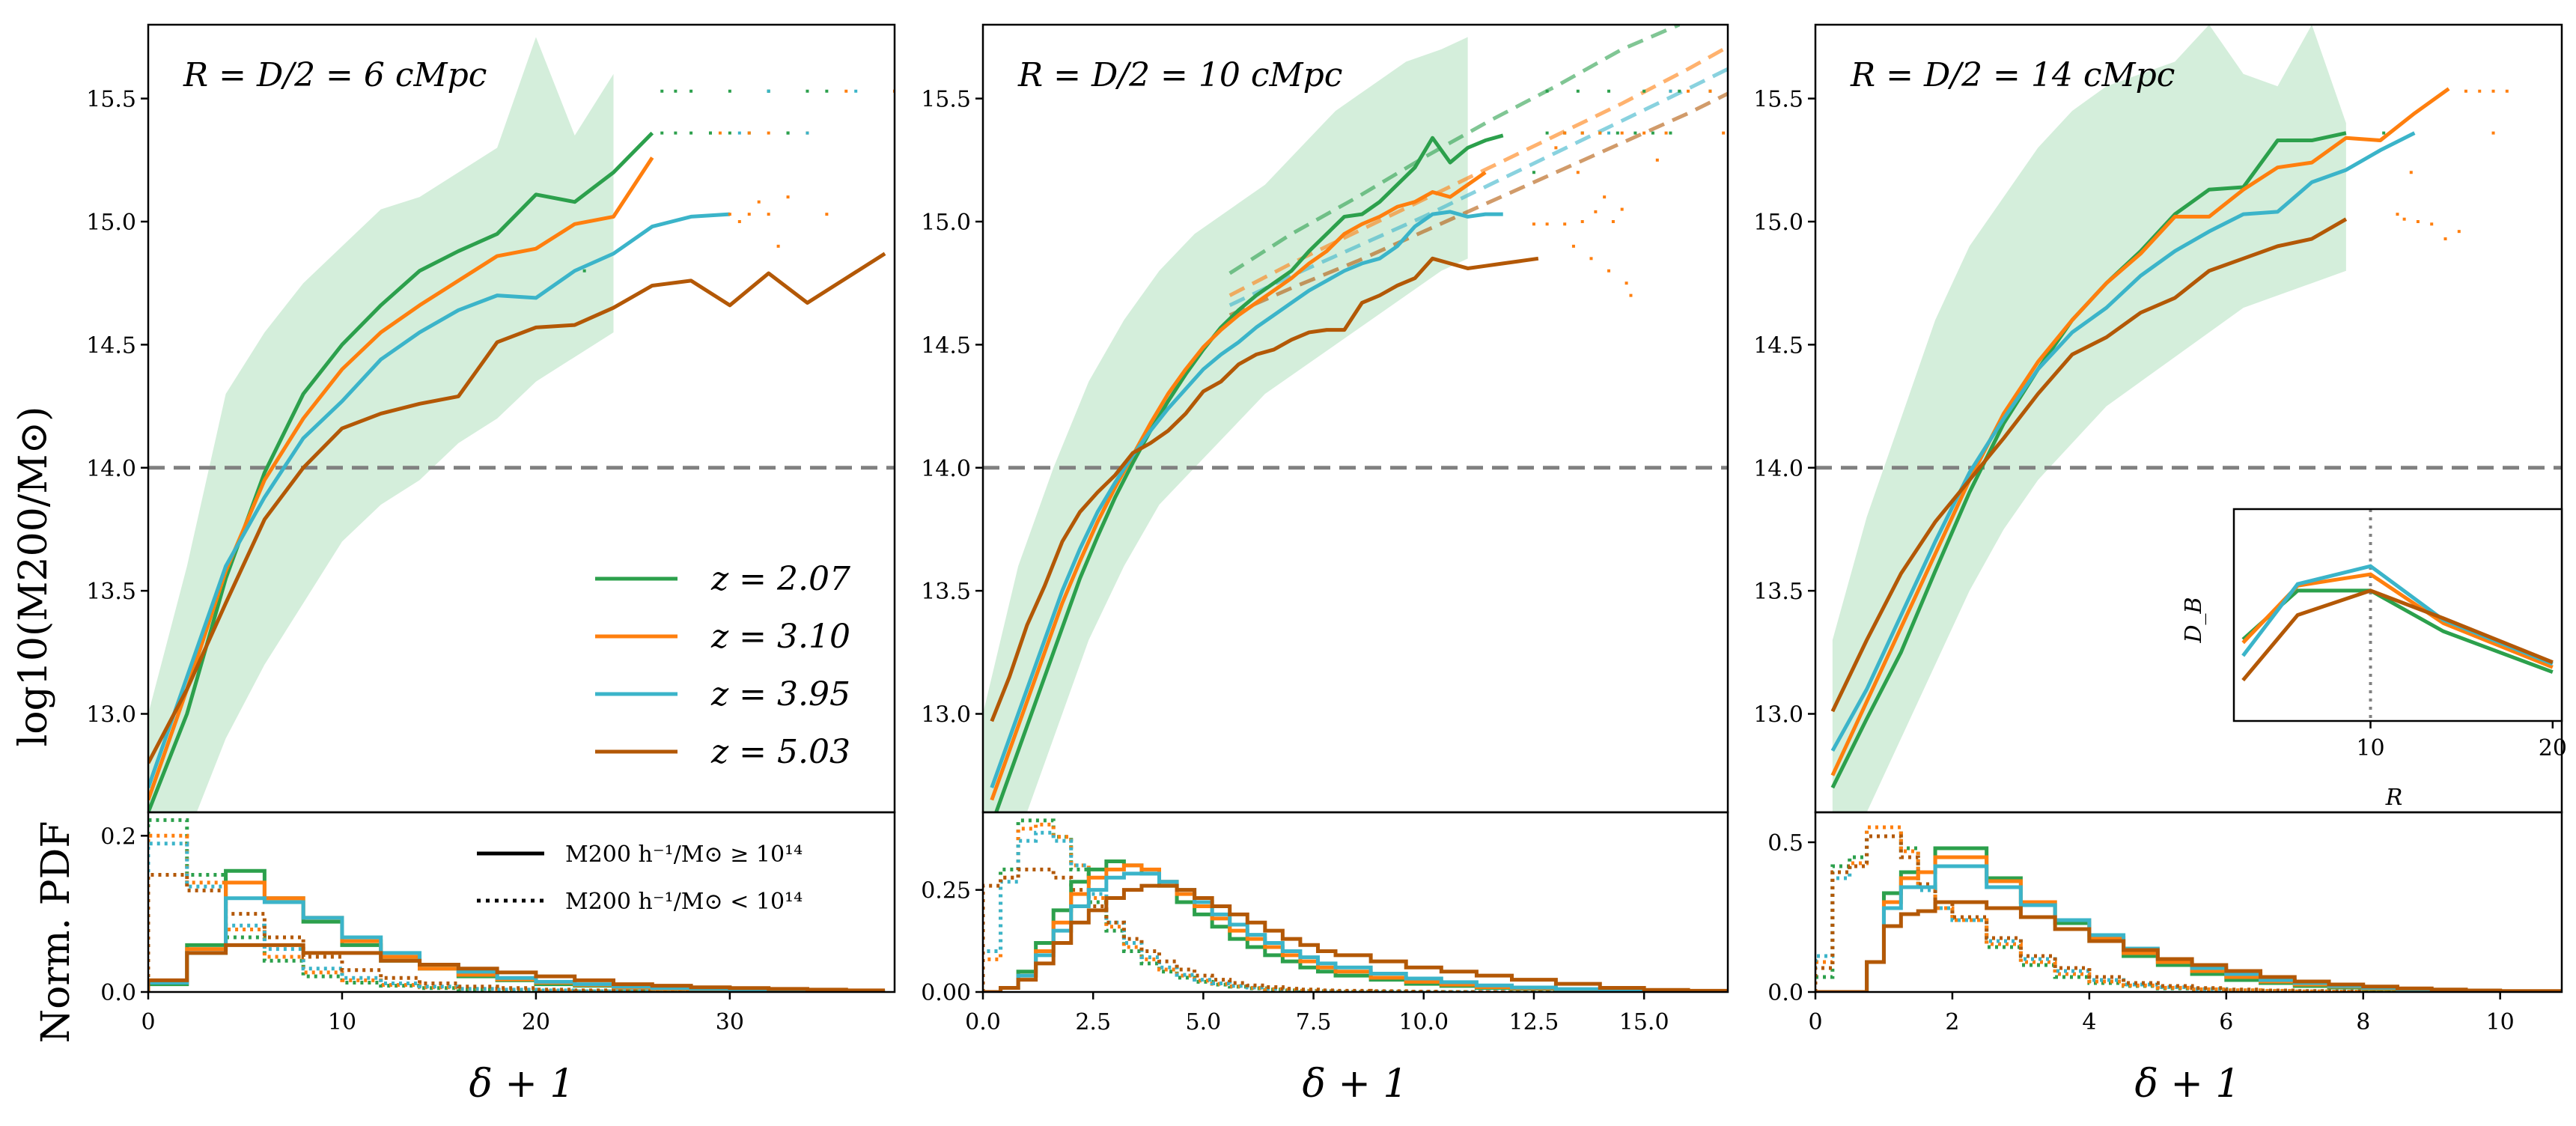 The height and width of the screenshot is (1126, 2576). I want to click on x-axis-label-panel-2: δ + 1, so click(1354, 1084).